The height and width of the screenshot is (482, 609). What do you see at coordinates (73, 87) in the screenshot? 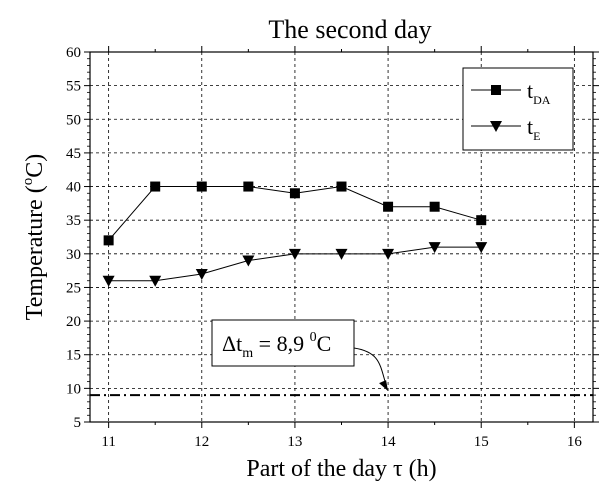
I see `y-tick-label: 55` at bounding box center [73, 87].